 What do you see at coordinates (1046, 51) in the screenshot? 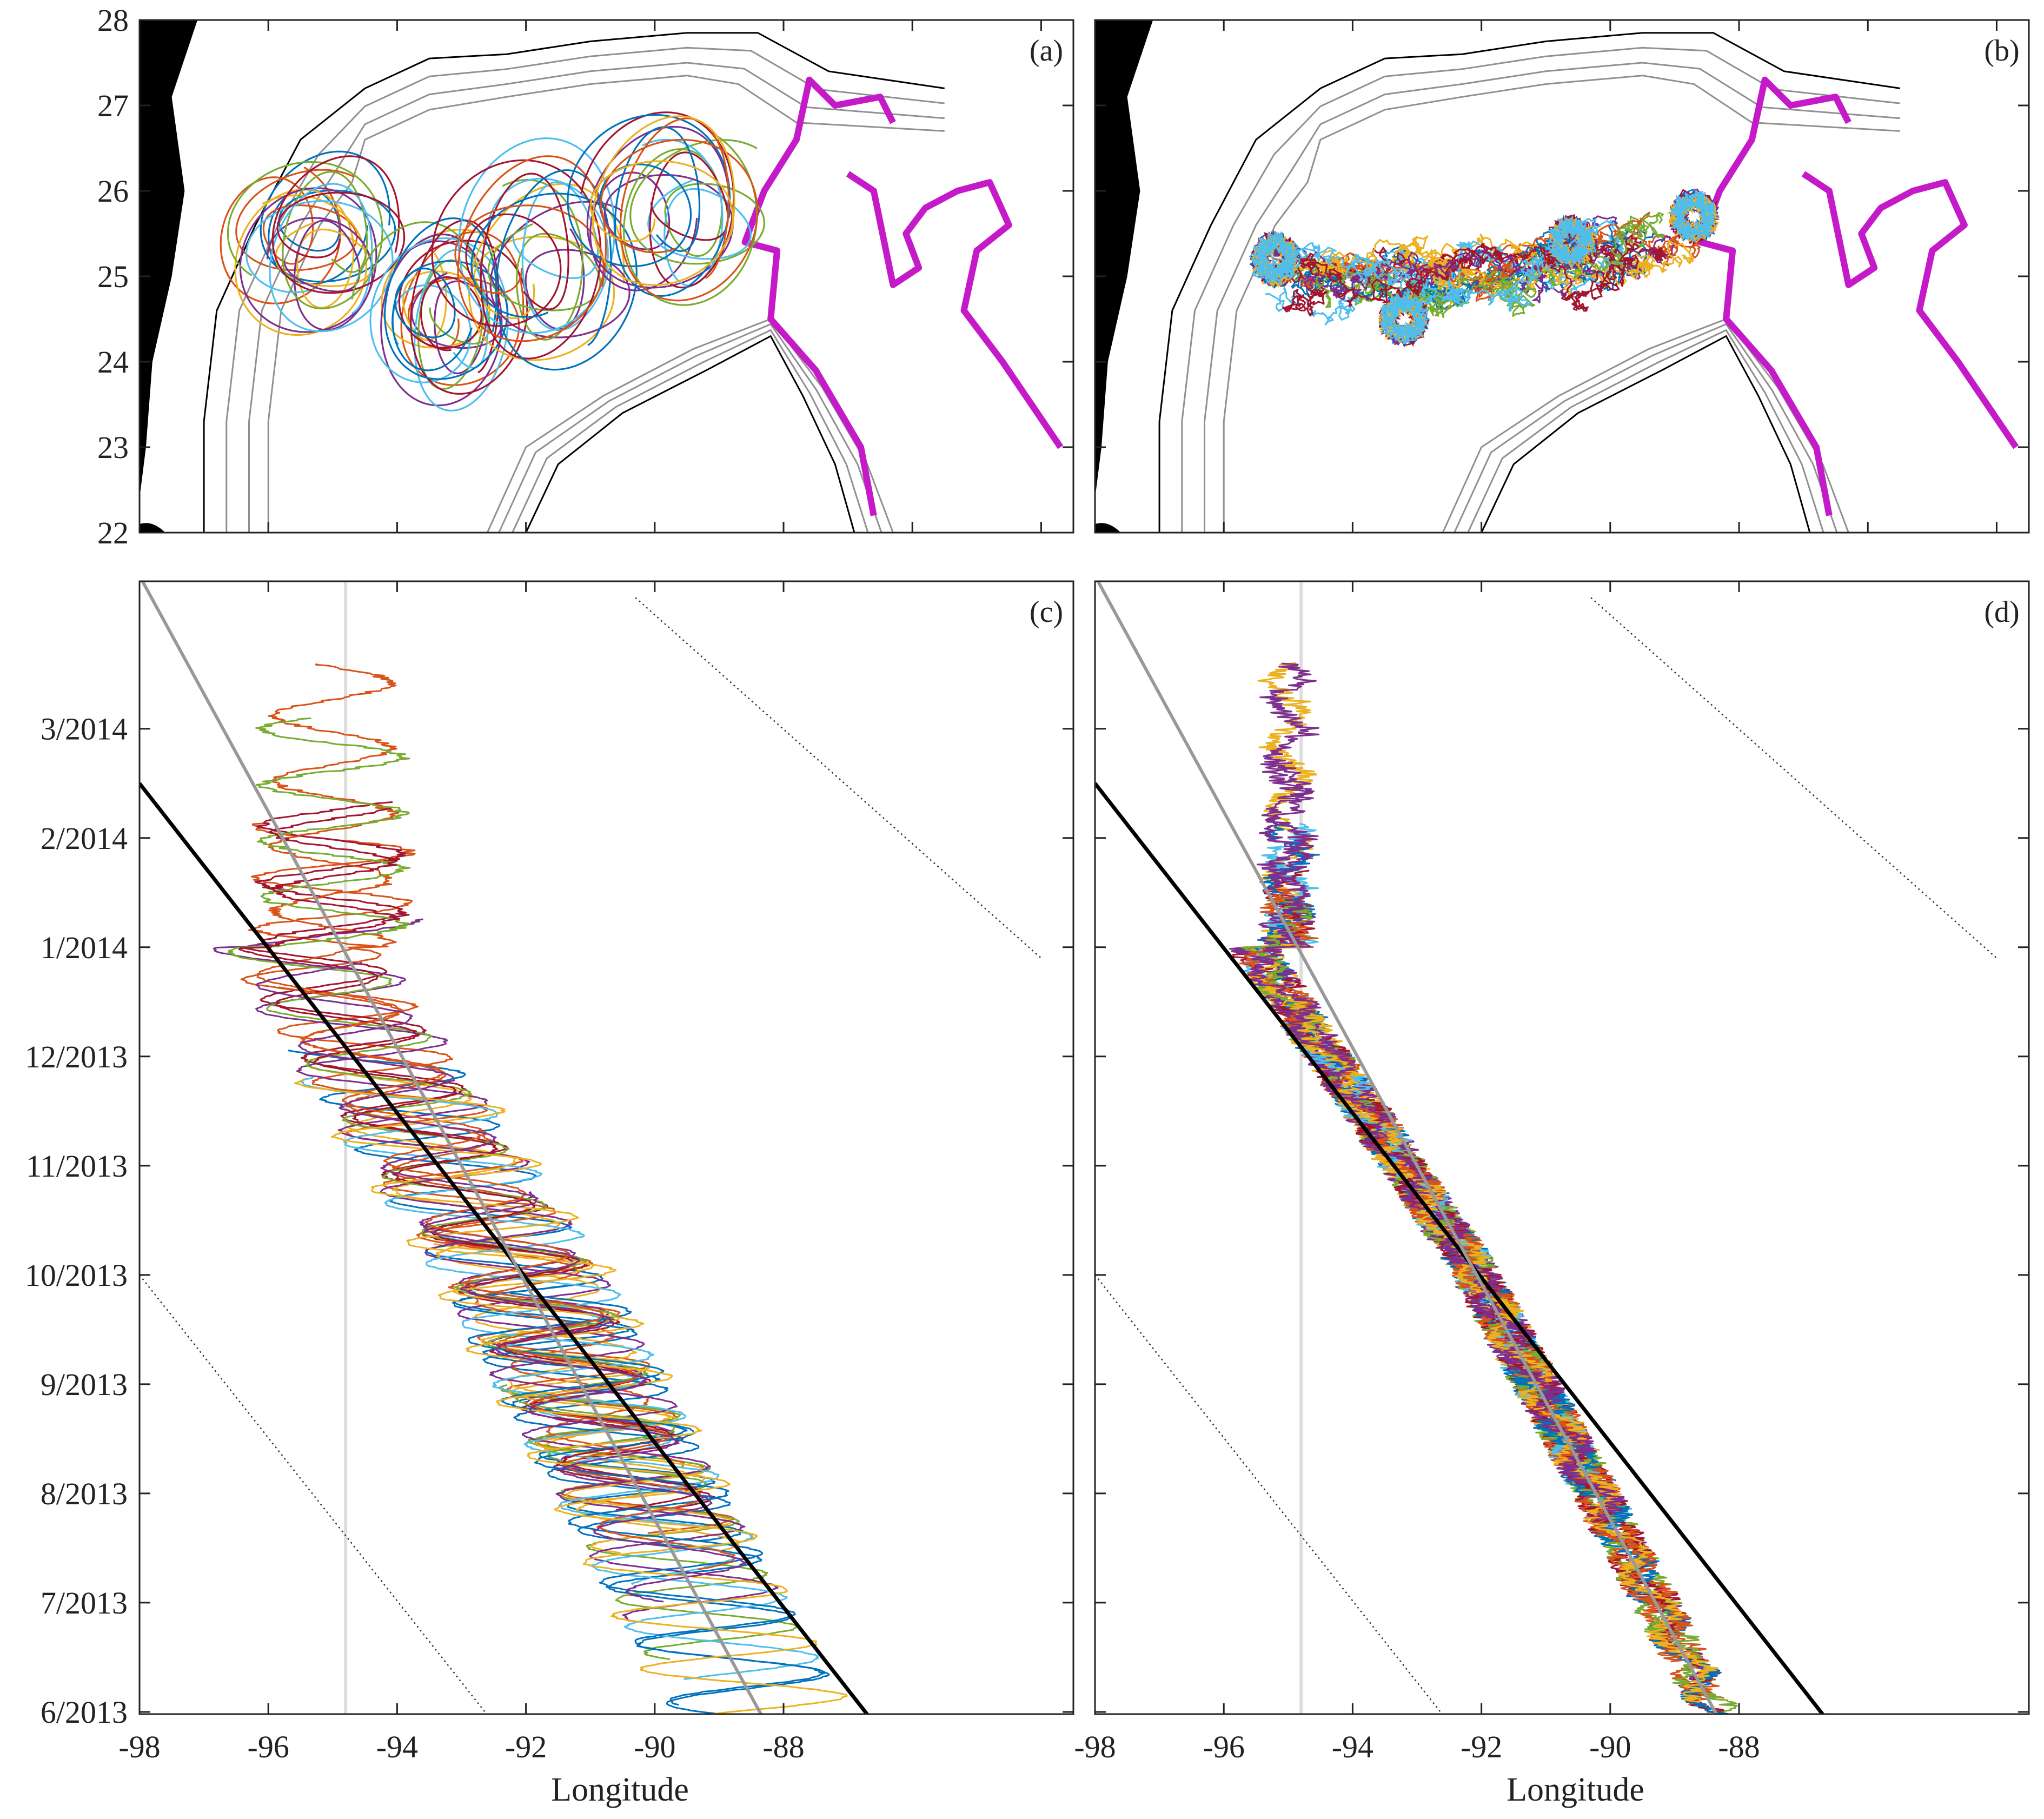
I see `panel-label: (a)` at bounding box center [1046, 51].